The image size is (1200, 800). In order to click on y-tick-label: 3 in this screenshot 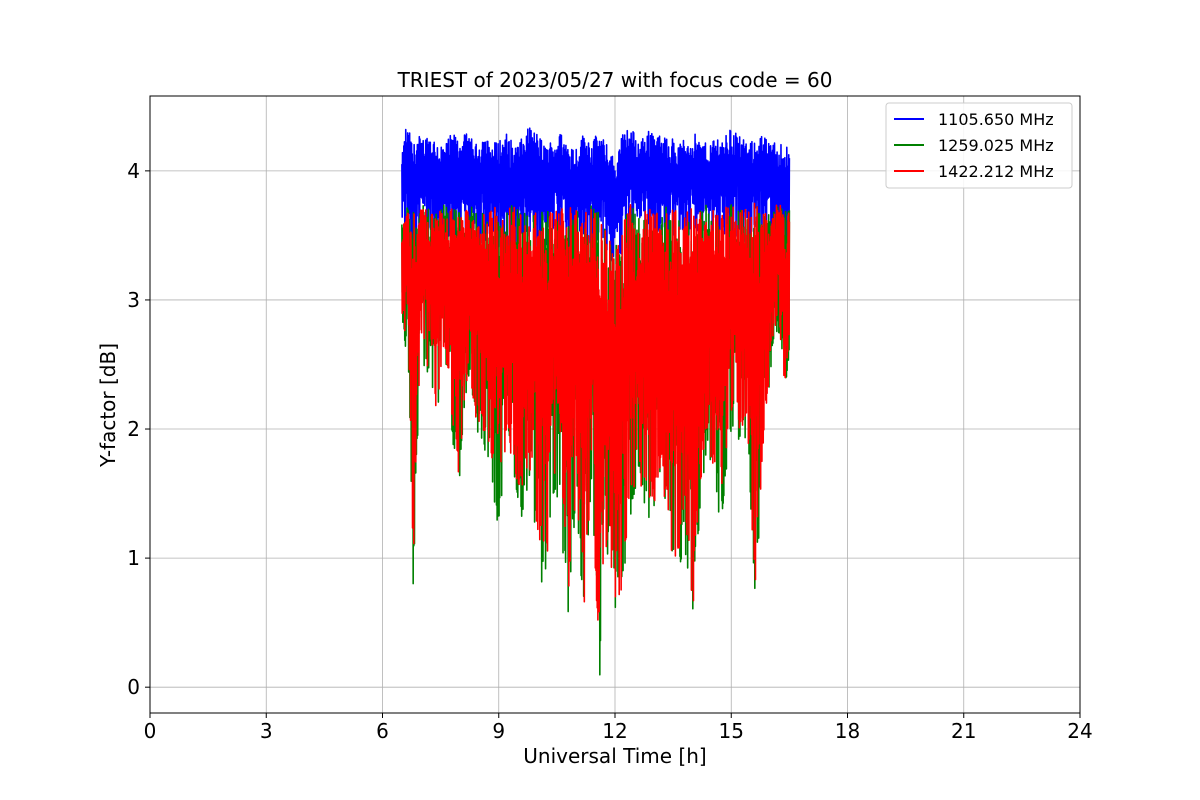, I will do `click(133, 300)`.